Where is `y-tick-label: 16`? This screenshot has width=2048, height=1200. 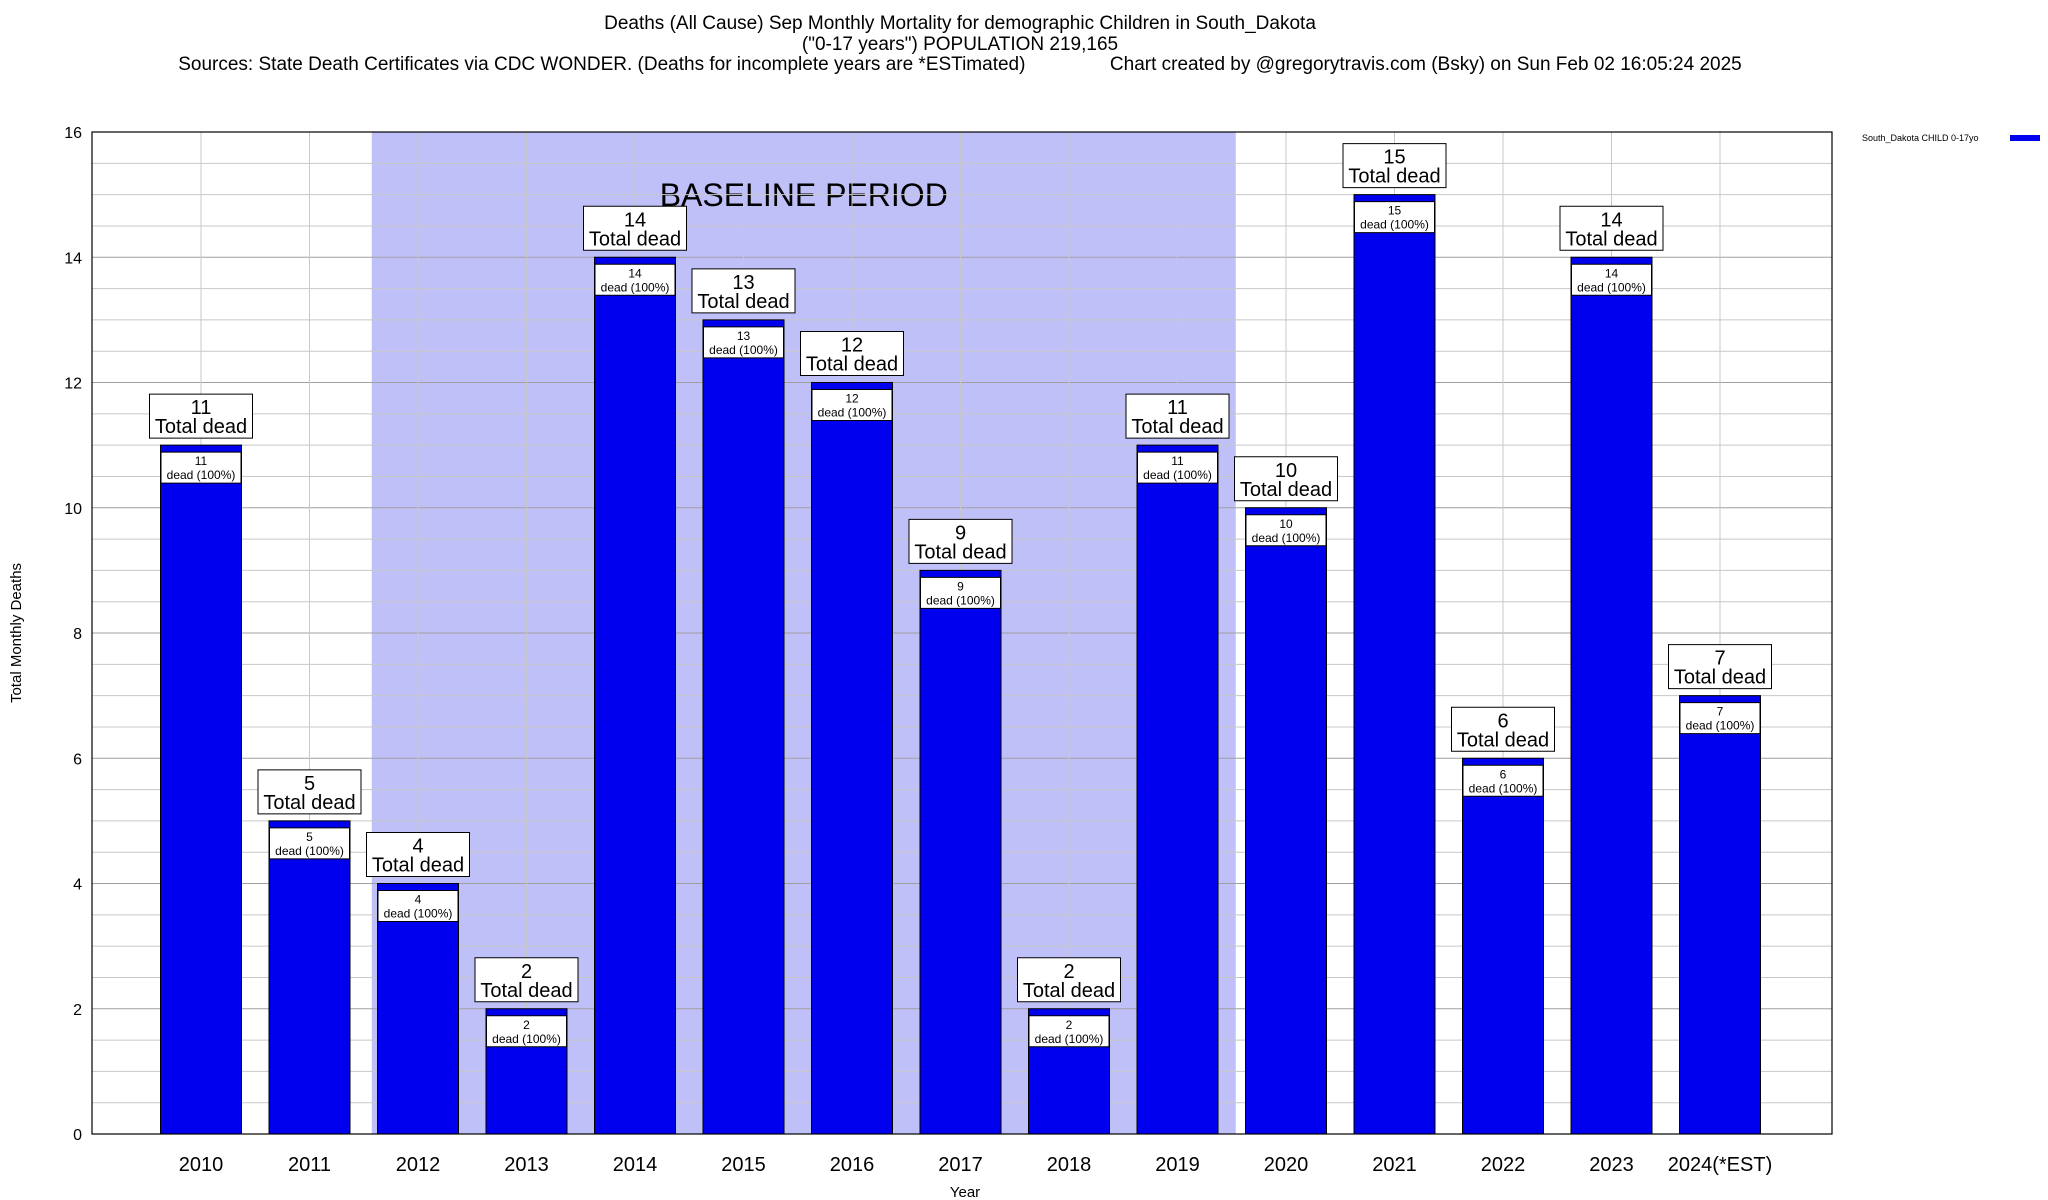
y-tick-label: 16 is located at coordinates (73, 133).